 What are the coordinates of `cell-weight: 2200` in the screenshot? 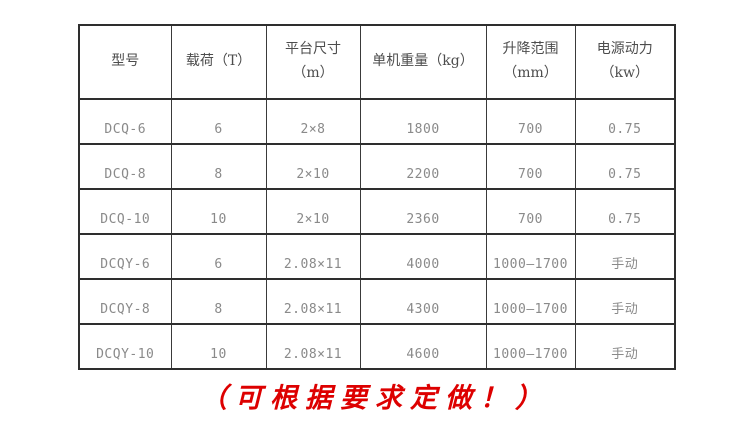 It's located at (423, 166).